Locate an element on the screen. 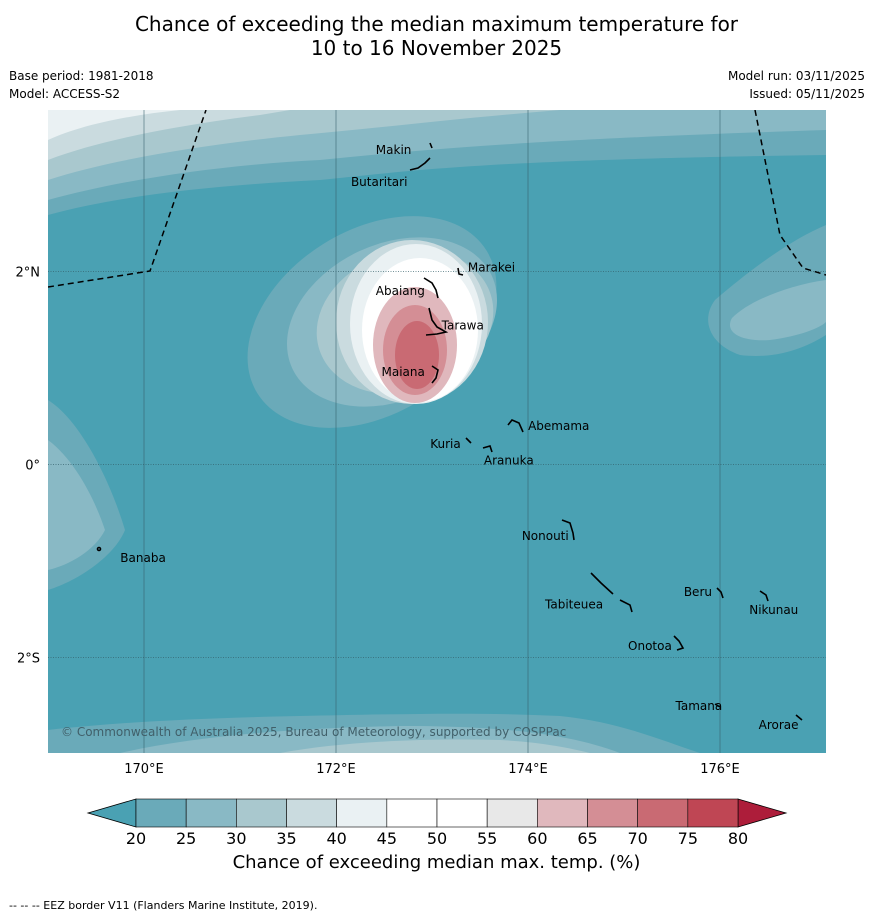 The image size is (873, 919). island-butaritari is located at coordinates (420, 164).